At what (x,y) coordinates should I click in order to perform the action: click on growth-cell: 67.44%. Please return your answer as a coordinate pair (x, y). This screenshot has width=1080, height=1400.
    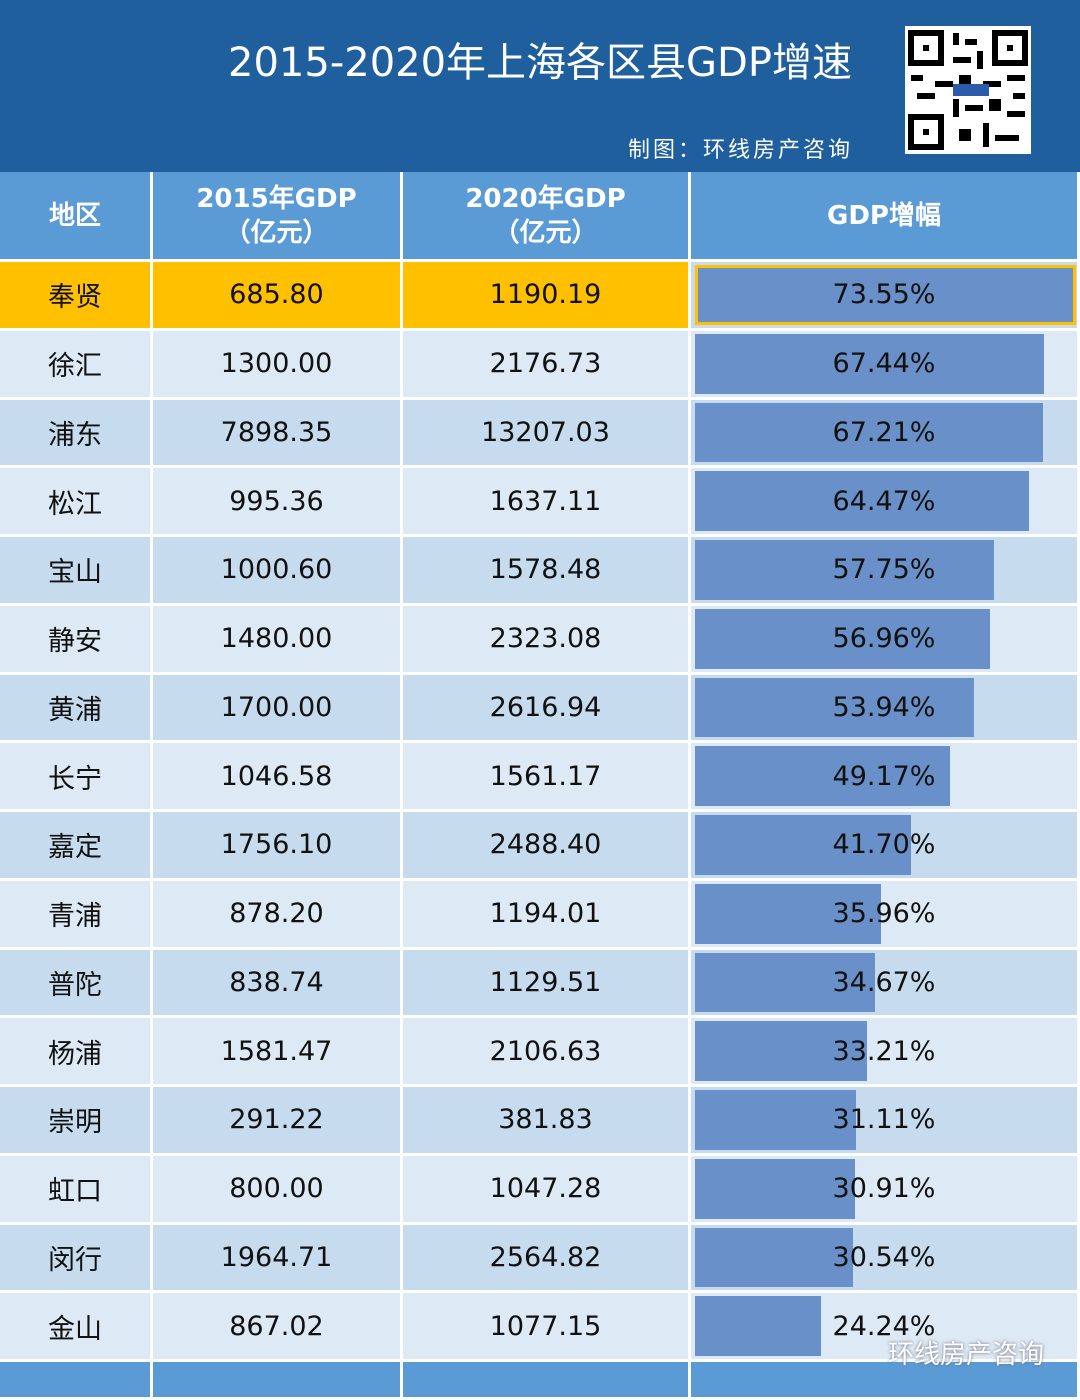
    Looking at the image, I should click on (885, 365).